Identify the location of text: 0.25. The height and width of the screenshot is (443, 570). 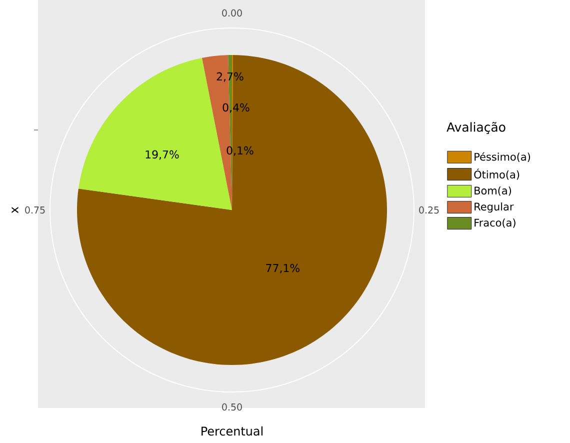
(429, 210).